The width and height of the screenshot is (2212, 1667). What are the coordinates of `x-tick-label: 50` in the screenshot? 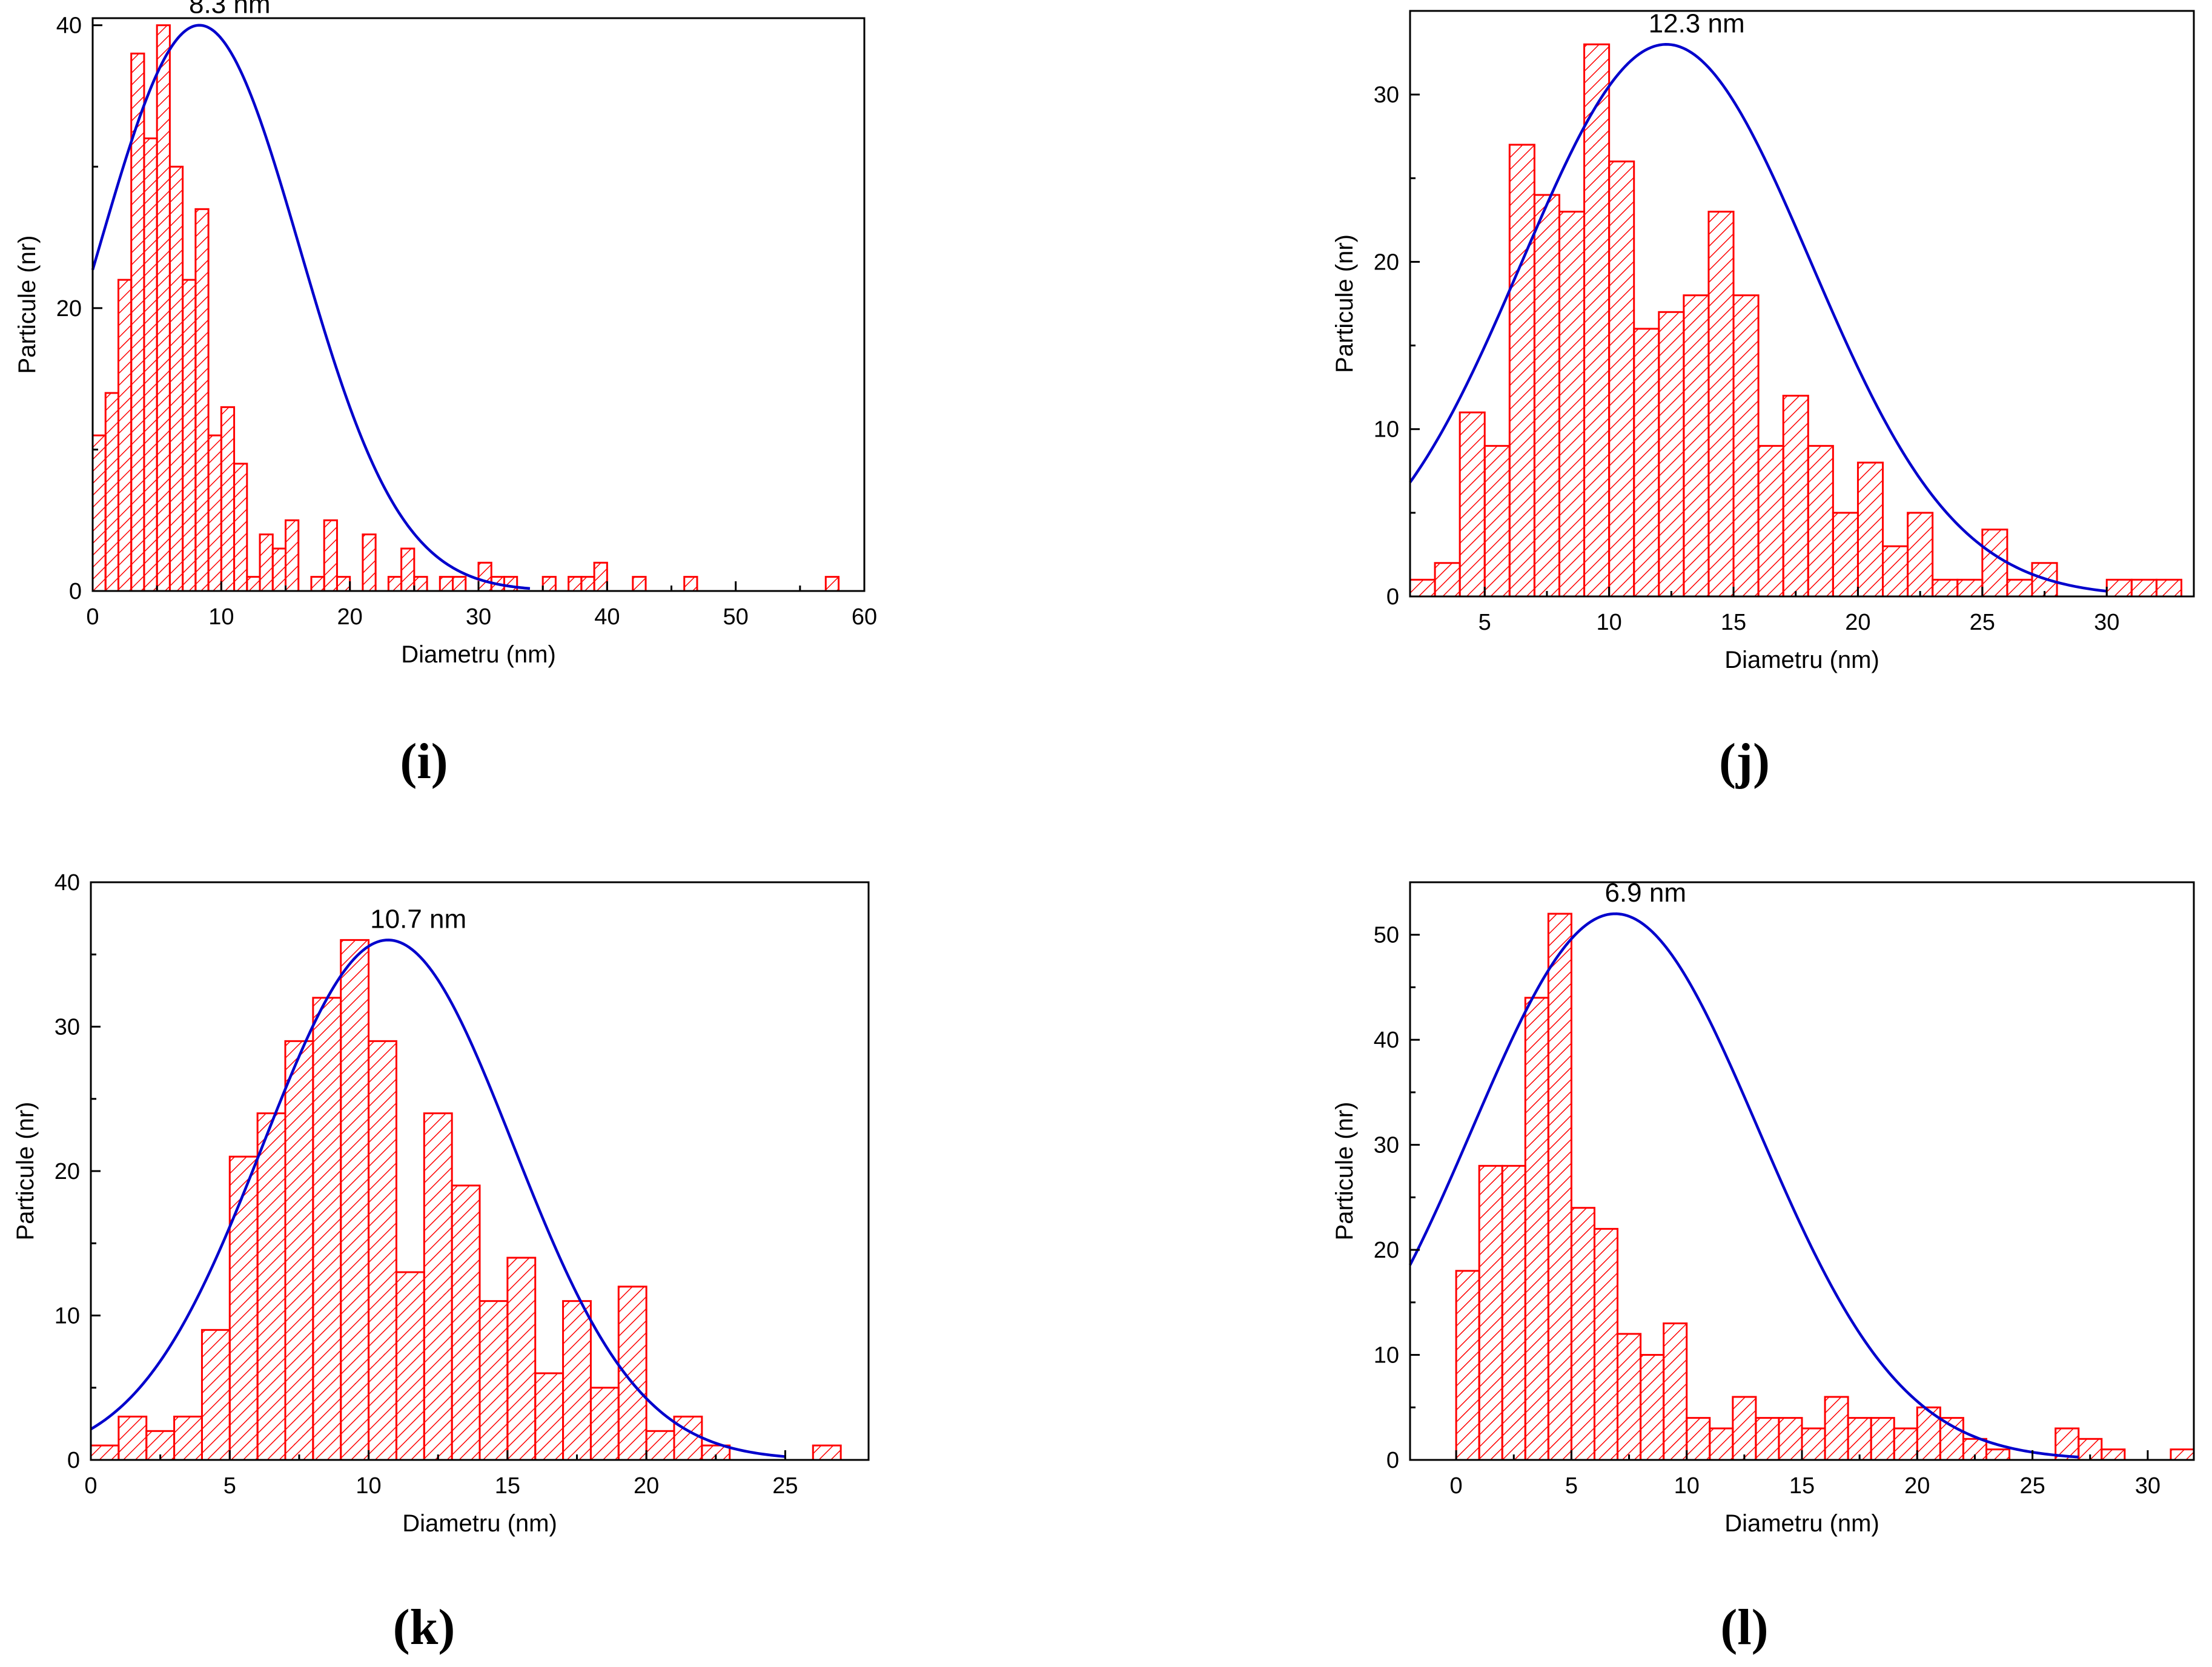 It's located at (736, 617).